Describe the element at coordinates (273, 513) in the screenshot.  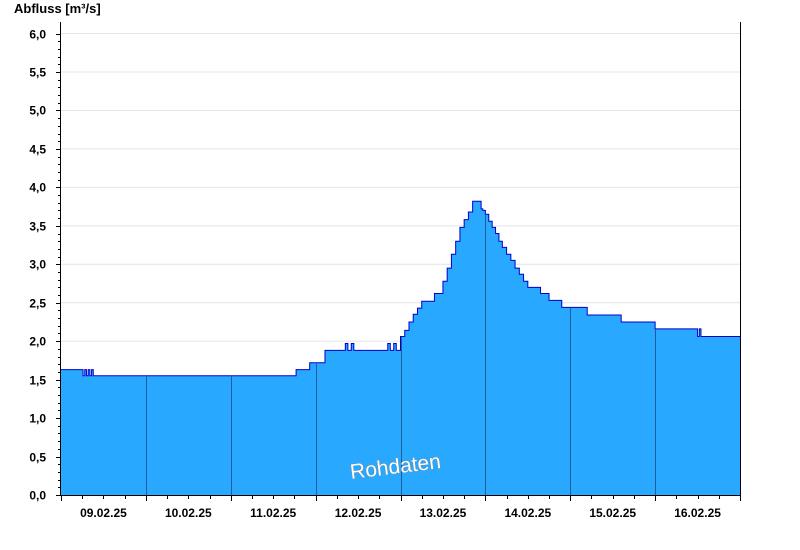
I see `x-tick-label: 11.02.25` at that location.